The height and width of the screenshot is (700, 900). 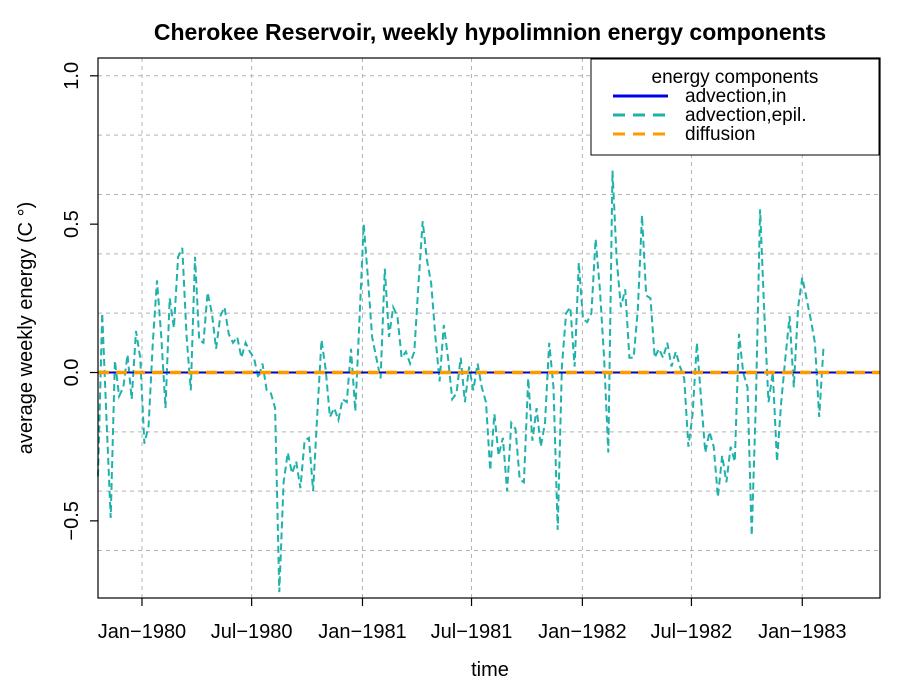 I want to click on x-tick-label: Jul−1981, so click(x=472, y=632).